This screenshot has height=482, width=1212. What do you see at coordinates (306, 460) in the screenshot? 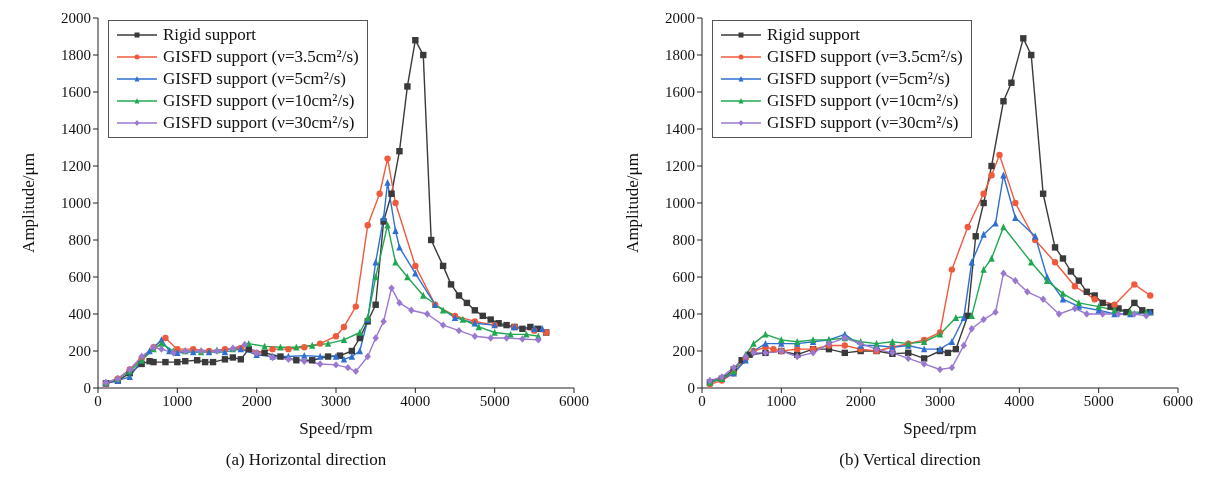
I see `text: (a) Horizontal direction` at bounding box center [306, 460].